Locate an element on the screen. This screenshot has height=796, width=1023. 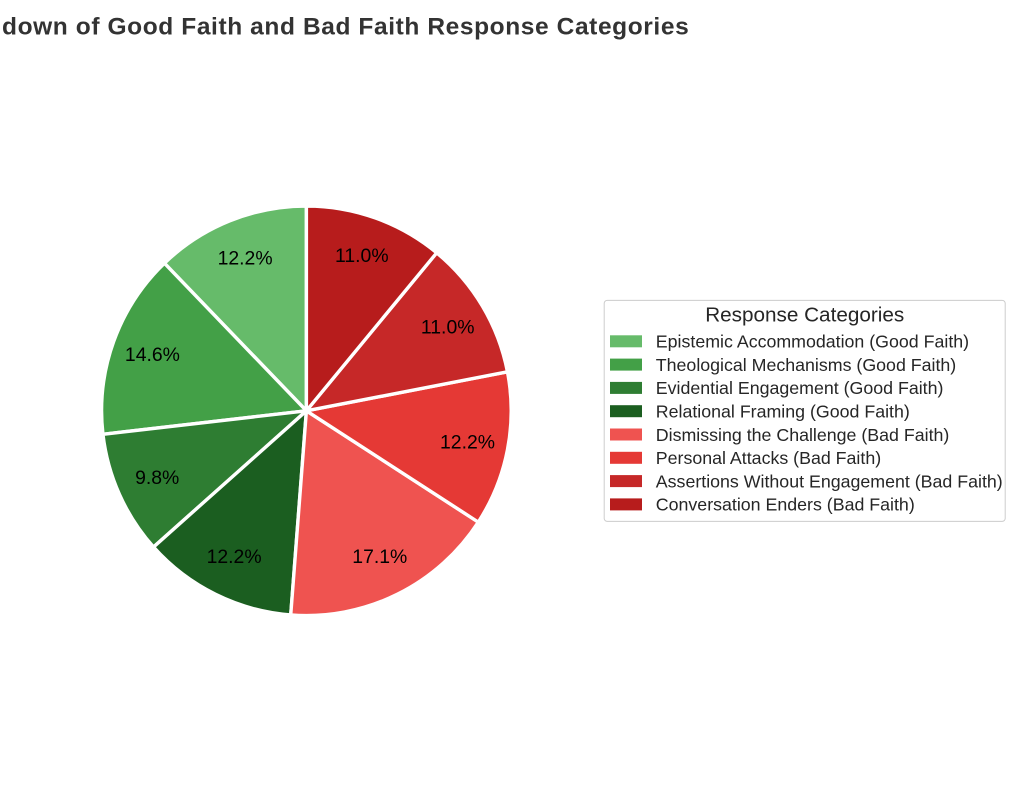
svg-text:Theological Mechanisms (Good F: Theological Mechanisms (Good Faith) is located at coordinates (806, 365).